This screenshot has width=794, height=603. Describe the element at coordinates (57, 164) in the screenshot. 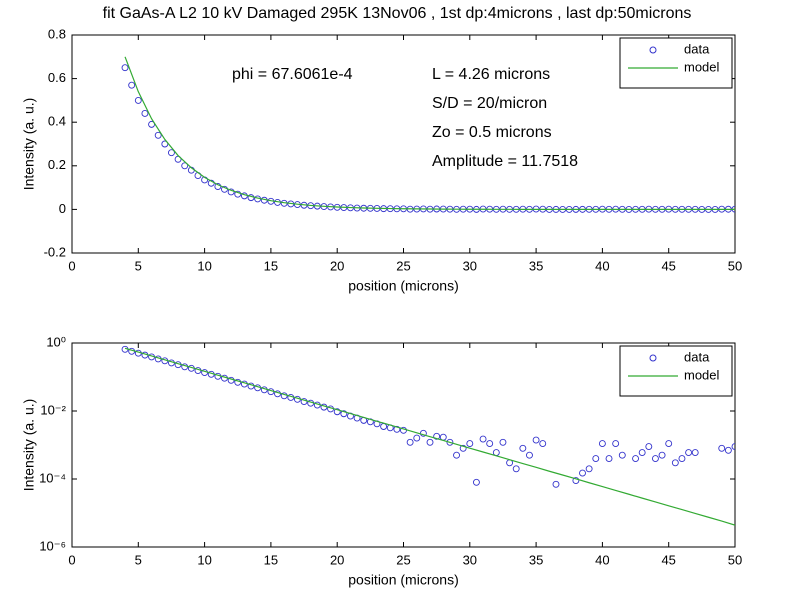

I see `y-tick-label: 0.2` at that location.